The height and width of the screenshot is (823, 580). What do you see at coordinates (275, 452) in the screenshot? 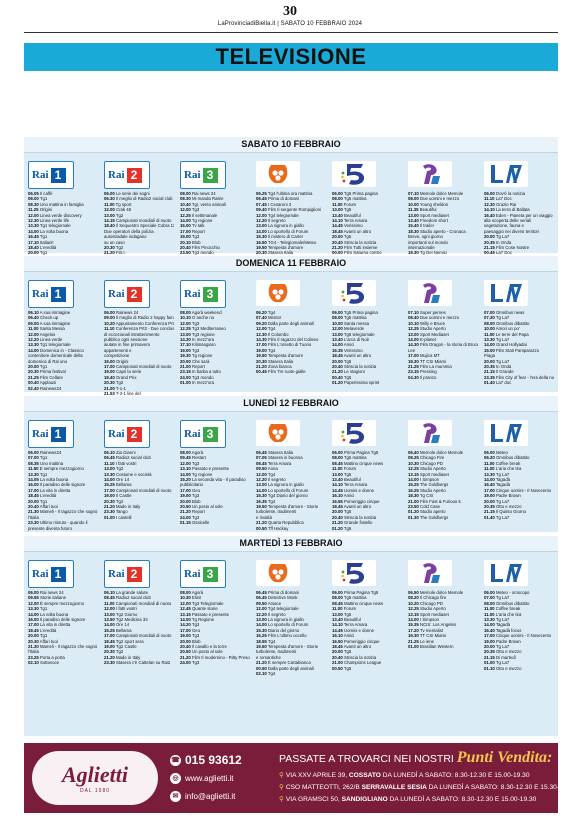
I see `program-entry: 06.45 Stasera Italia` at bounding box center [275, 452].